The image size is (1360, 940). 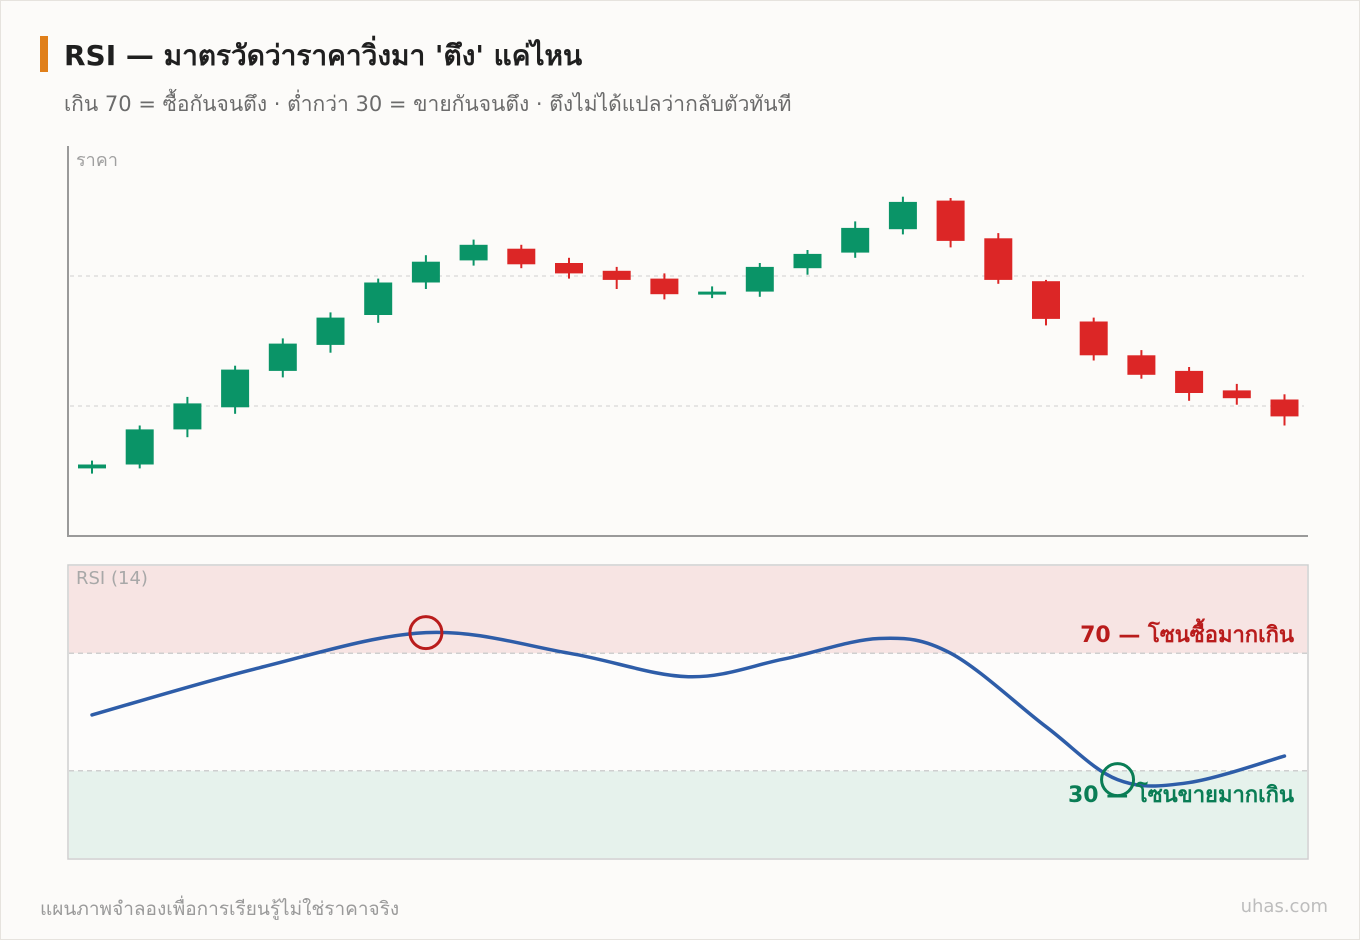 I want to click on footer-brand: uhas.com, so click(x=1284, y=906).